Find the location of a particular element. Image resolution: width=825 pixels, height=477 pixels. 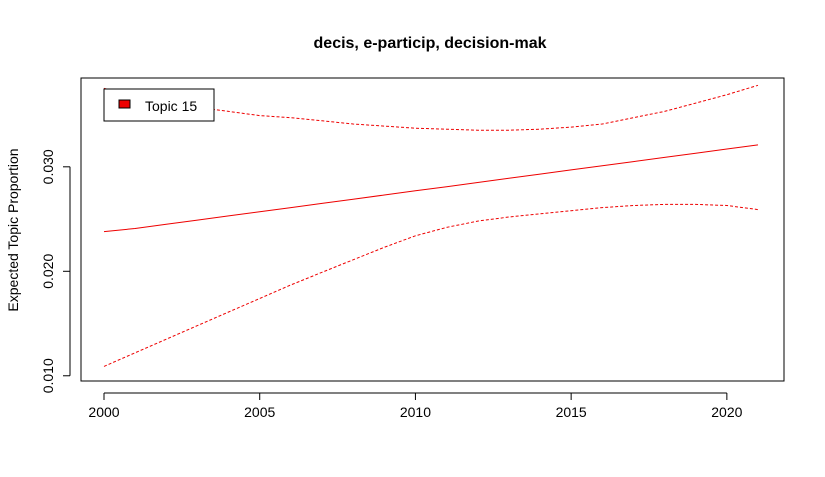

x-tick-label: 2015 is located at coordinates (571, 412).